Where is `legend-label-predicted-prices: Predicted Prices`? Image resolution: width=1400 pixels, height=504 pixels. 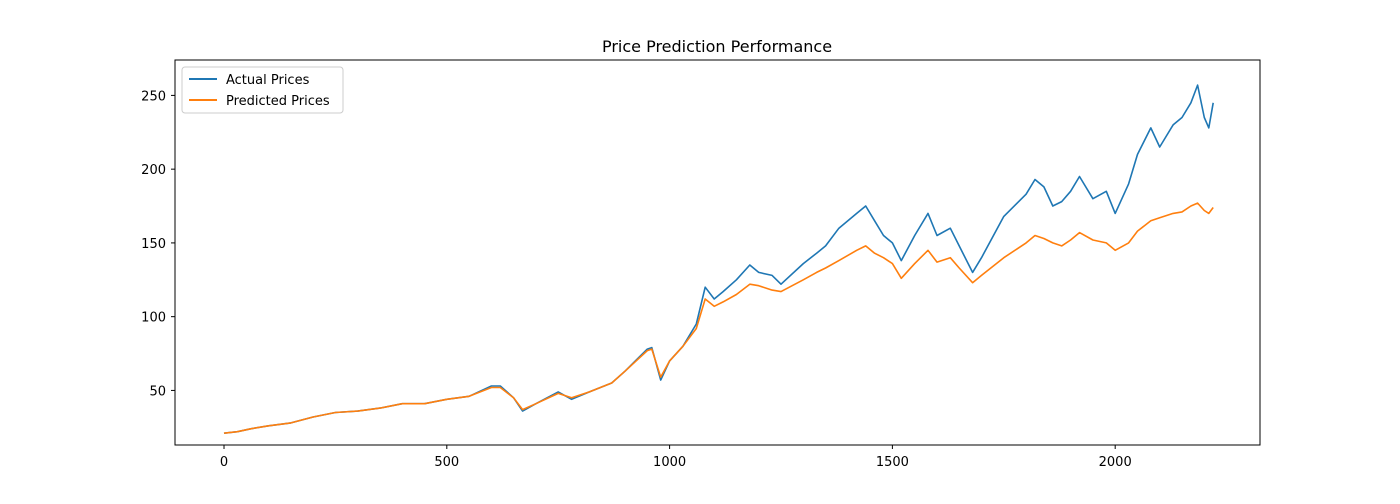
legend-label-predicted-prices: Predicted Prices is located at coordinates (278, 101).